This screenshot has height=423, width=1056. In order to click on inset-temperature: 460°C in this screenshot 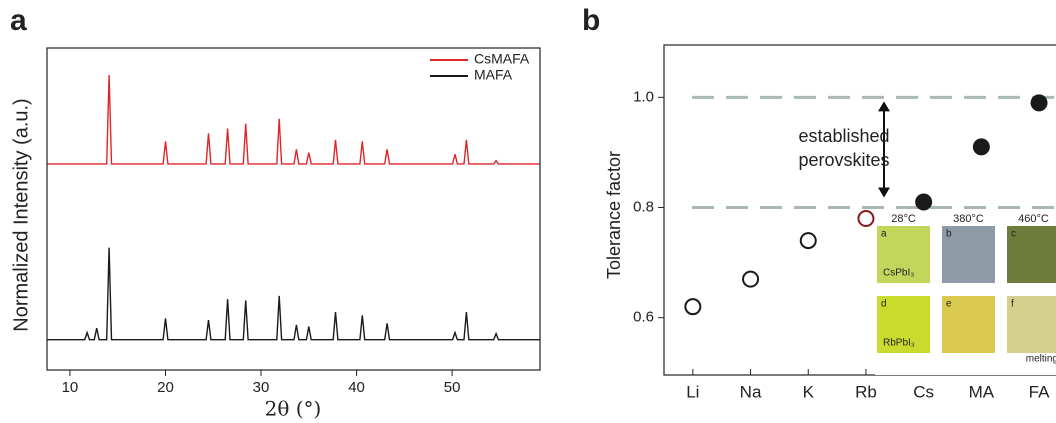, I will do `click(1033, 219)`.